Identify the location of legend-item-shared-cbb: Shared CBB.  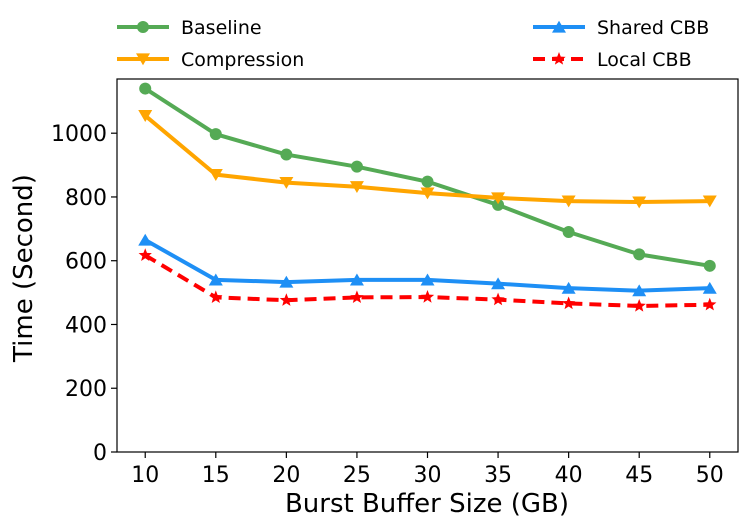
(621, 28).